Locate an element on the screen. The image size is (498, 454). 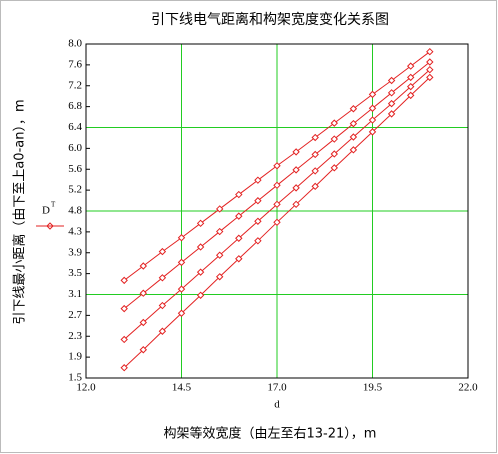
x-tick-label: 14.5 is located at coordinates (182, 388).